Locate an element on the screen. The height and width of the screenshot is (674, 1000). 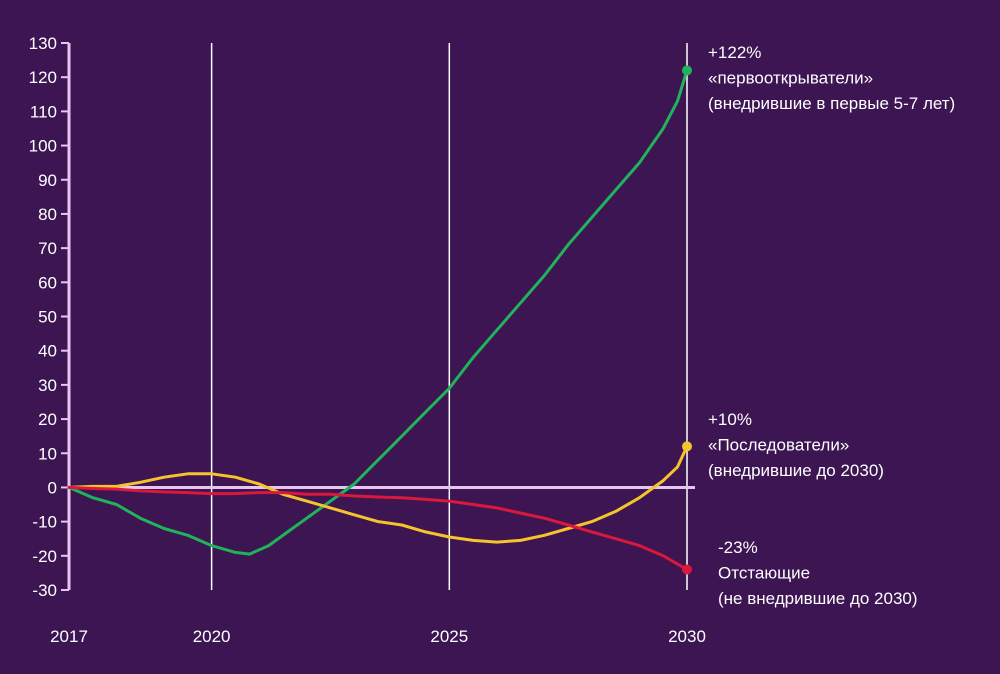
y-tick-label: 70 is located at coordinates (47, 248).